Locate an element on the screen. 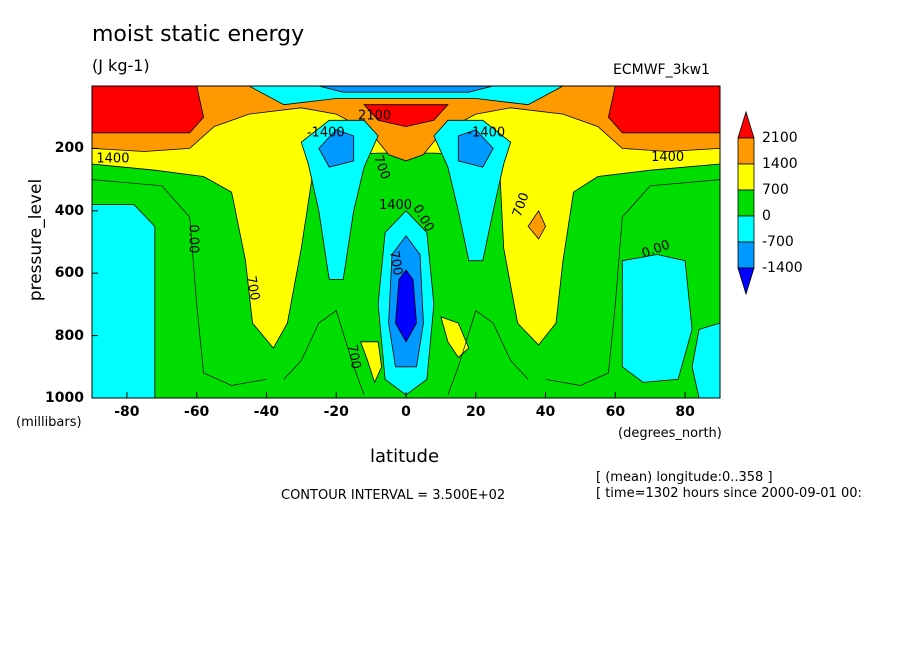 Image resolution: width=904 pixels, height=654 pixels. colorbar-level-label: 700 is located at coordinates (775, 190).